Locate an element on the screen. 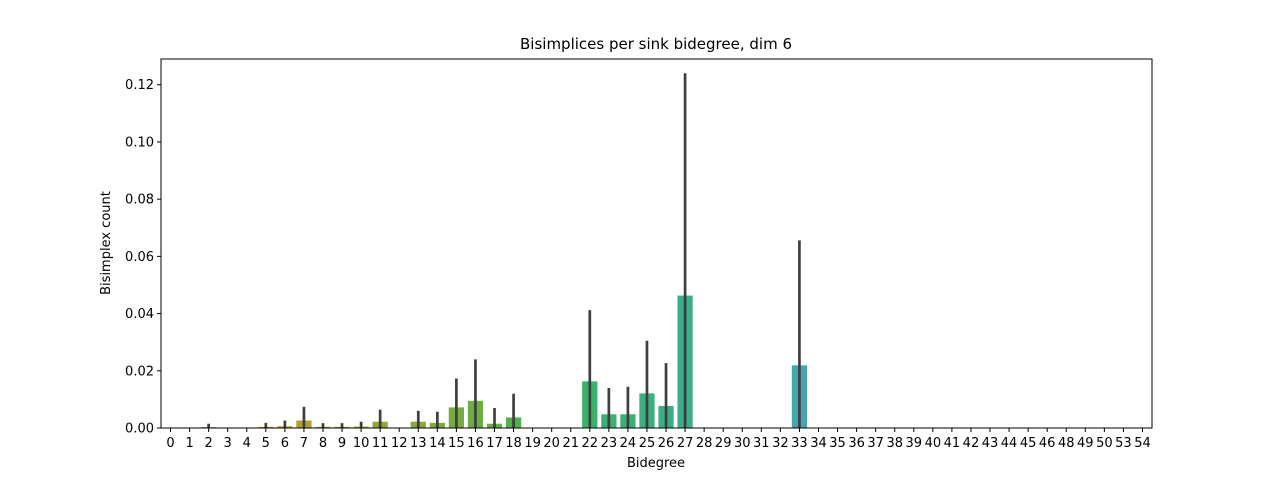  y-tick-label-0.06: 0.06 is located at coordinates (139, 257).